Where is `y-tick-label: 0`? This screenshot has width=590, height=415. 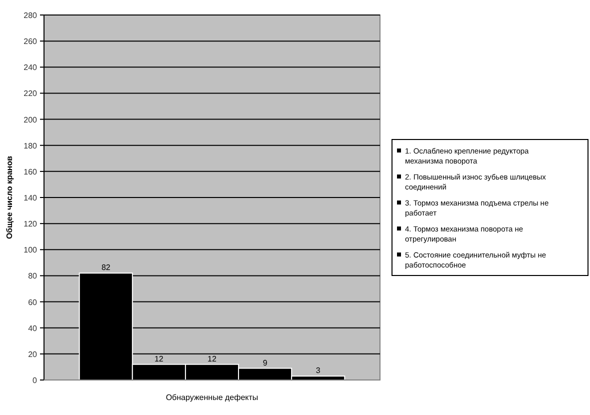 y-tick-label: 0 is located at coordinates (35, 380).